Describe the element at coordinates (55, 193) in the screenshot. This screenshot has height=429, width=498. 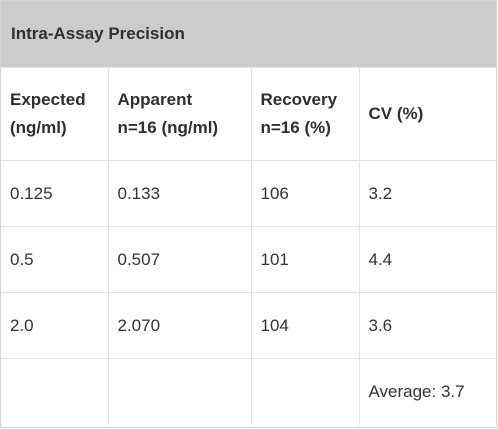
I see `cell-expected: 0.125` at that location.